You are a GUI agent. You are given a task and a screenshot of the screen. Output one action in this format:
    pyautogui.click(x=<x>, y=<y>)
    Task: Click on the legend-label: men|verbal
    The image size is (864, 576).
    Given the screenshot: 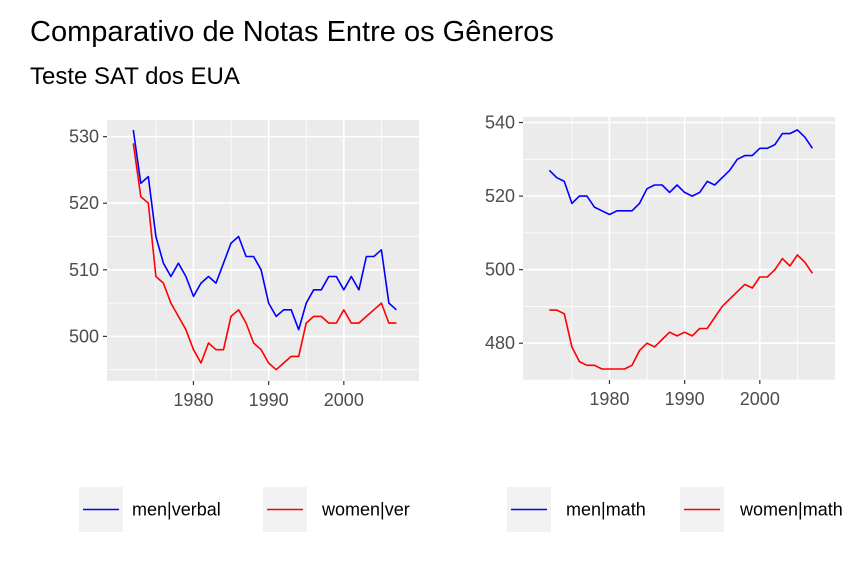 What is the action you would take?
    pyautogui.click(x=176, y=510)
    